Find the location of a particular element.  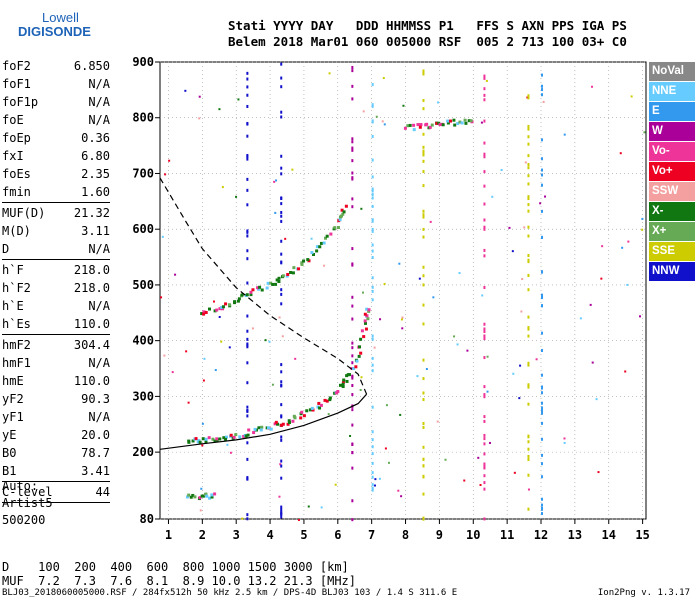

param-row: MUF(D) 21.32 is located at coordinates (56, 213).